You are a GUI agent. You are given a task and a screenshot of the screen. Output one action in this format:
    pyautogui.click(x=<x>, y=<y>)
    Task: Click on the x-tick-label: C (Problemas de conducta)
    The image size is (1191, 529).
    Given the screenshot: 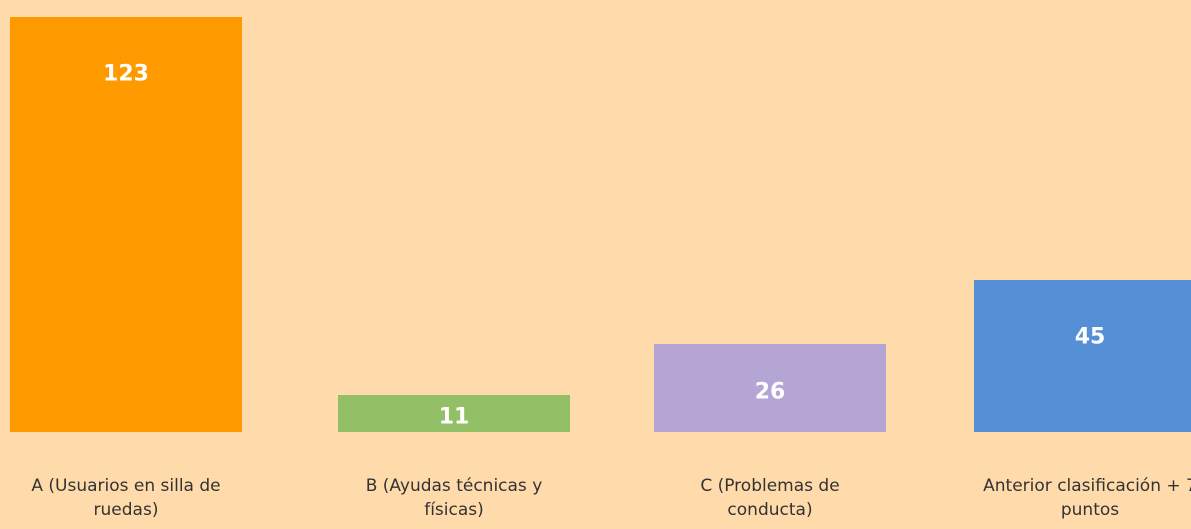 What is the action you would take?
    pyautogui.click(x=770, y=498)
    